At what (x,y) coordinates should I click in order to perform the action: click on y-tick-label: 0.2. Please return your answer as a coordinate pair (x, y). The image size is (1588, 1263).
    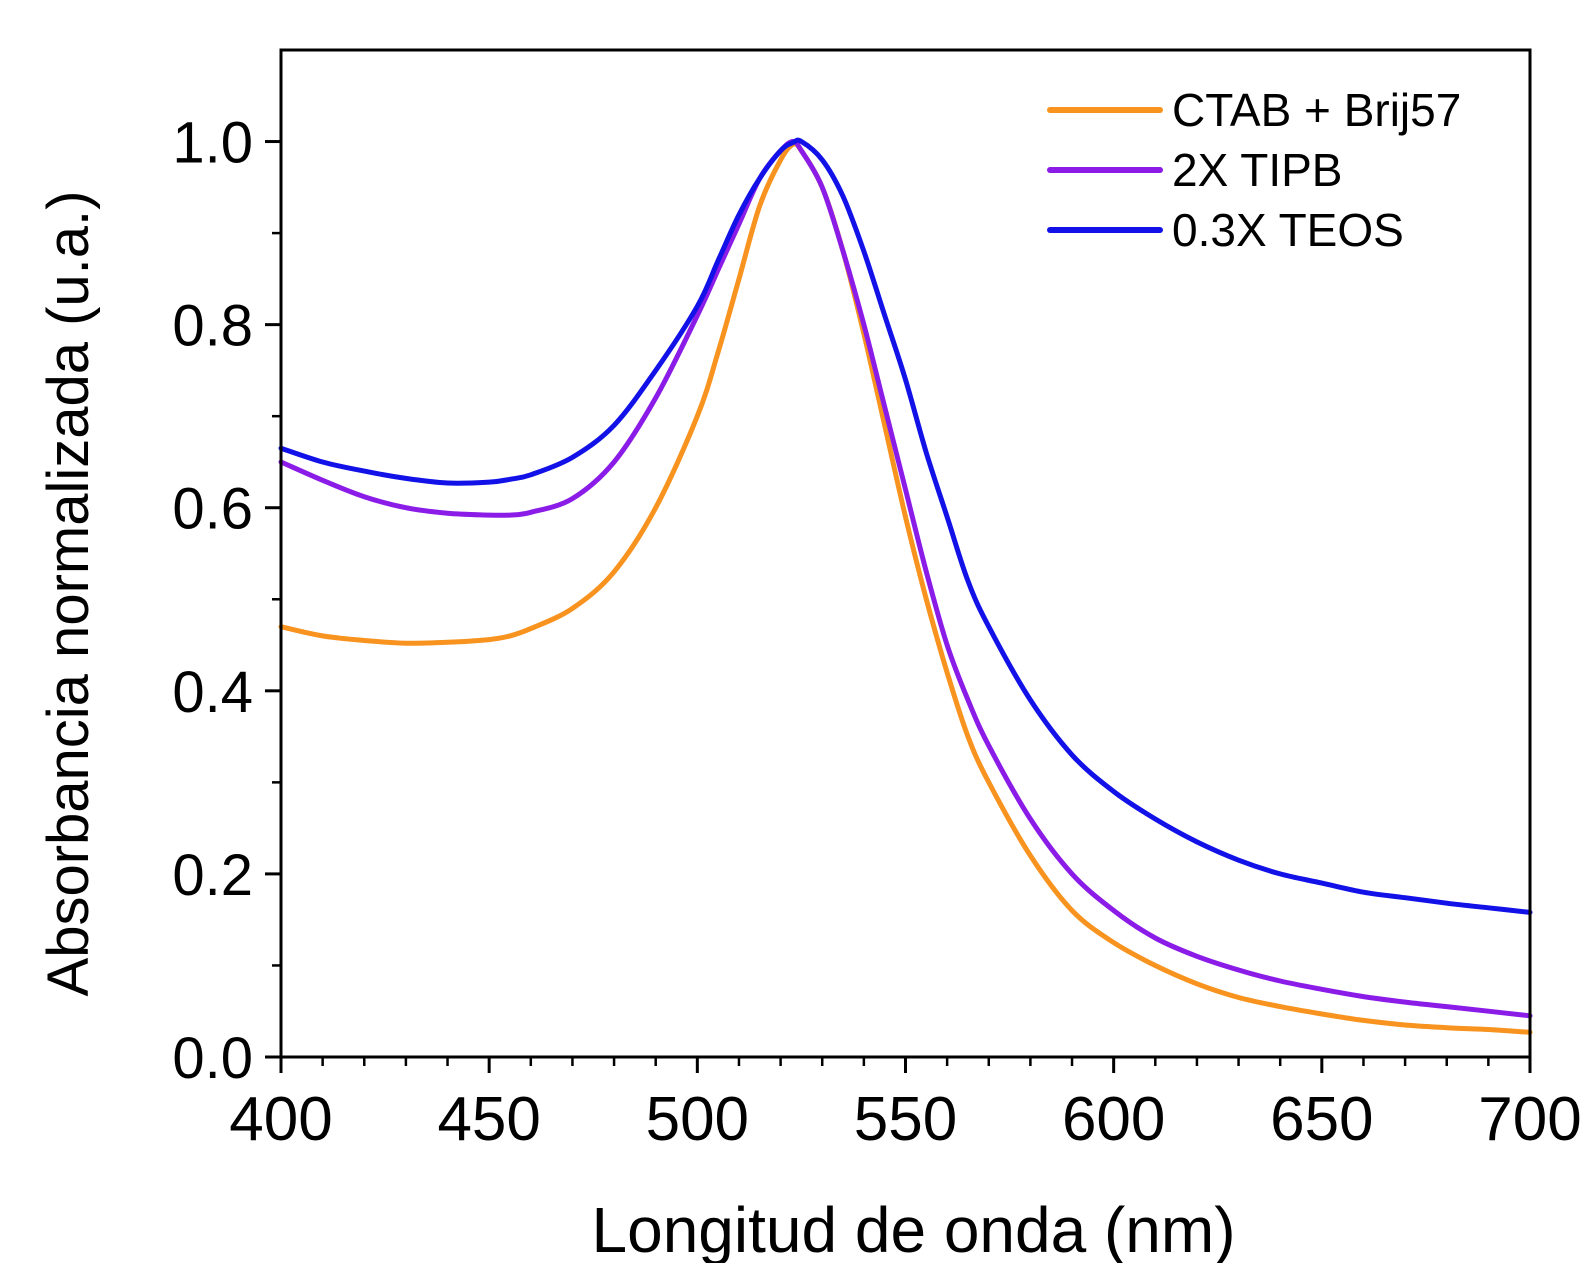
    Looking at the image, I should click on (212, 875).